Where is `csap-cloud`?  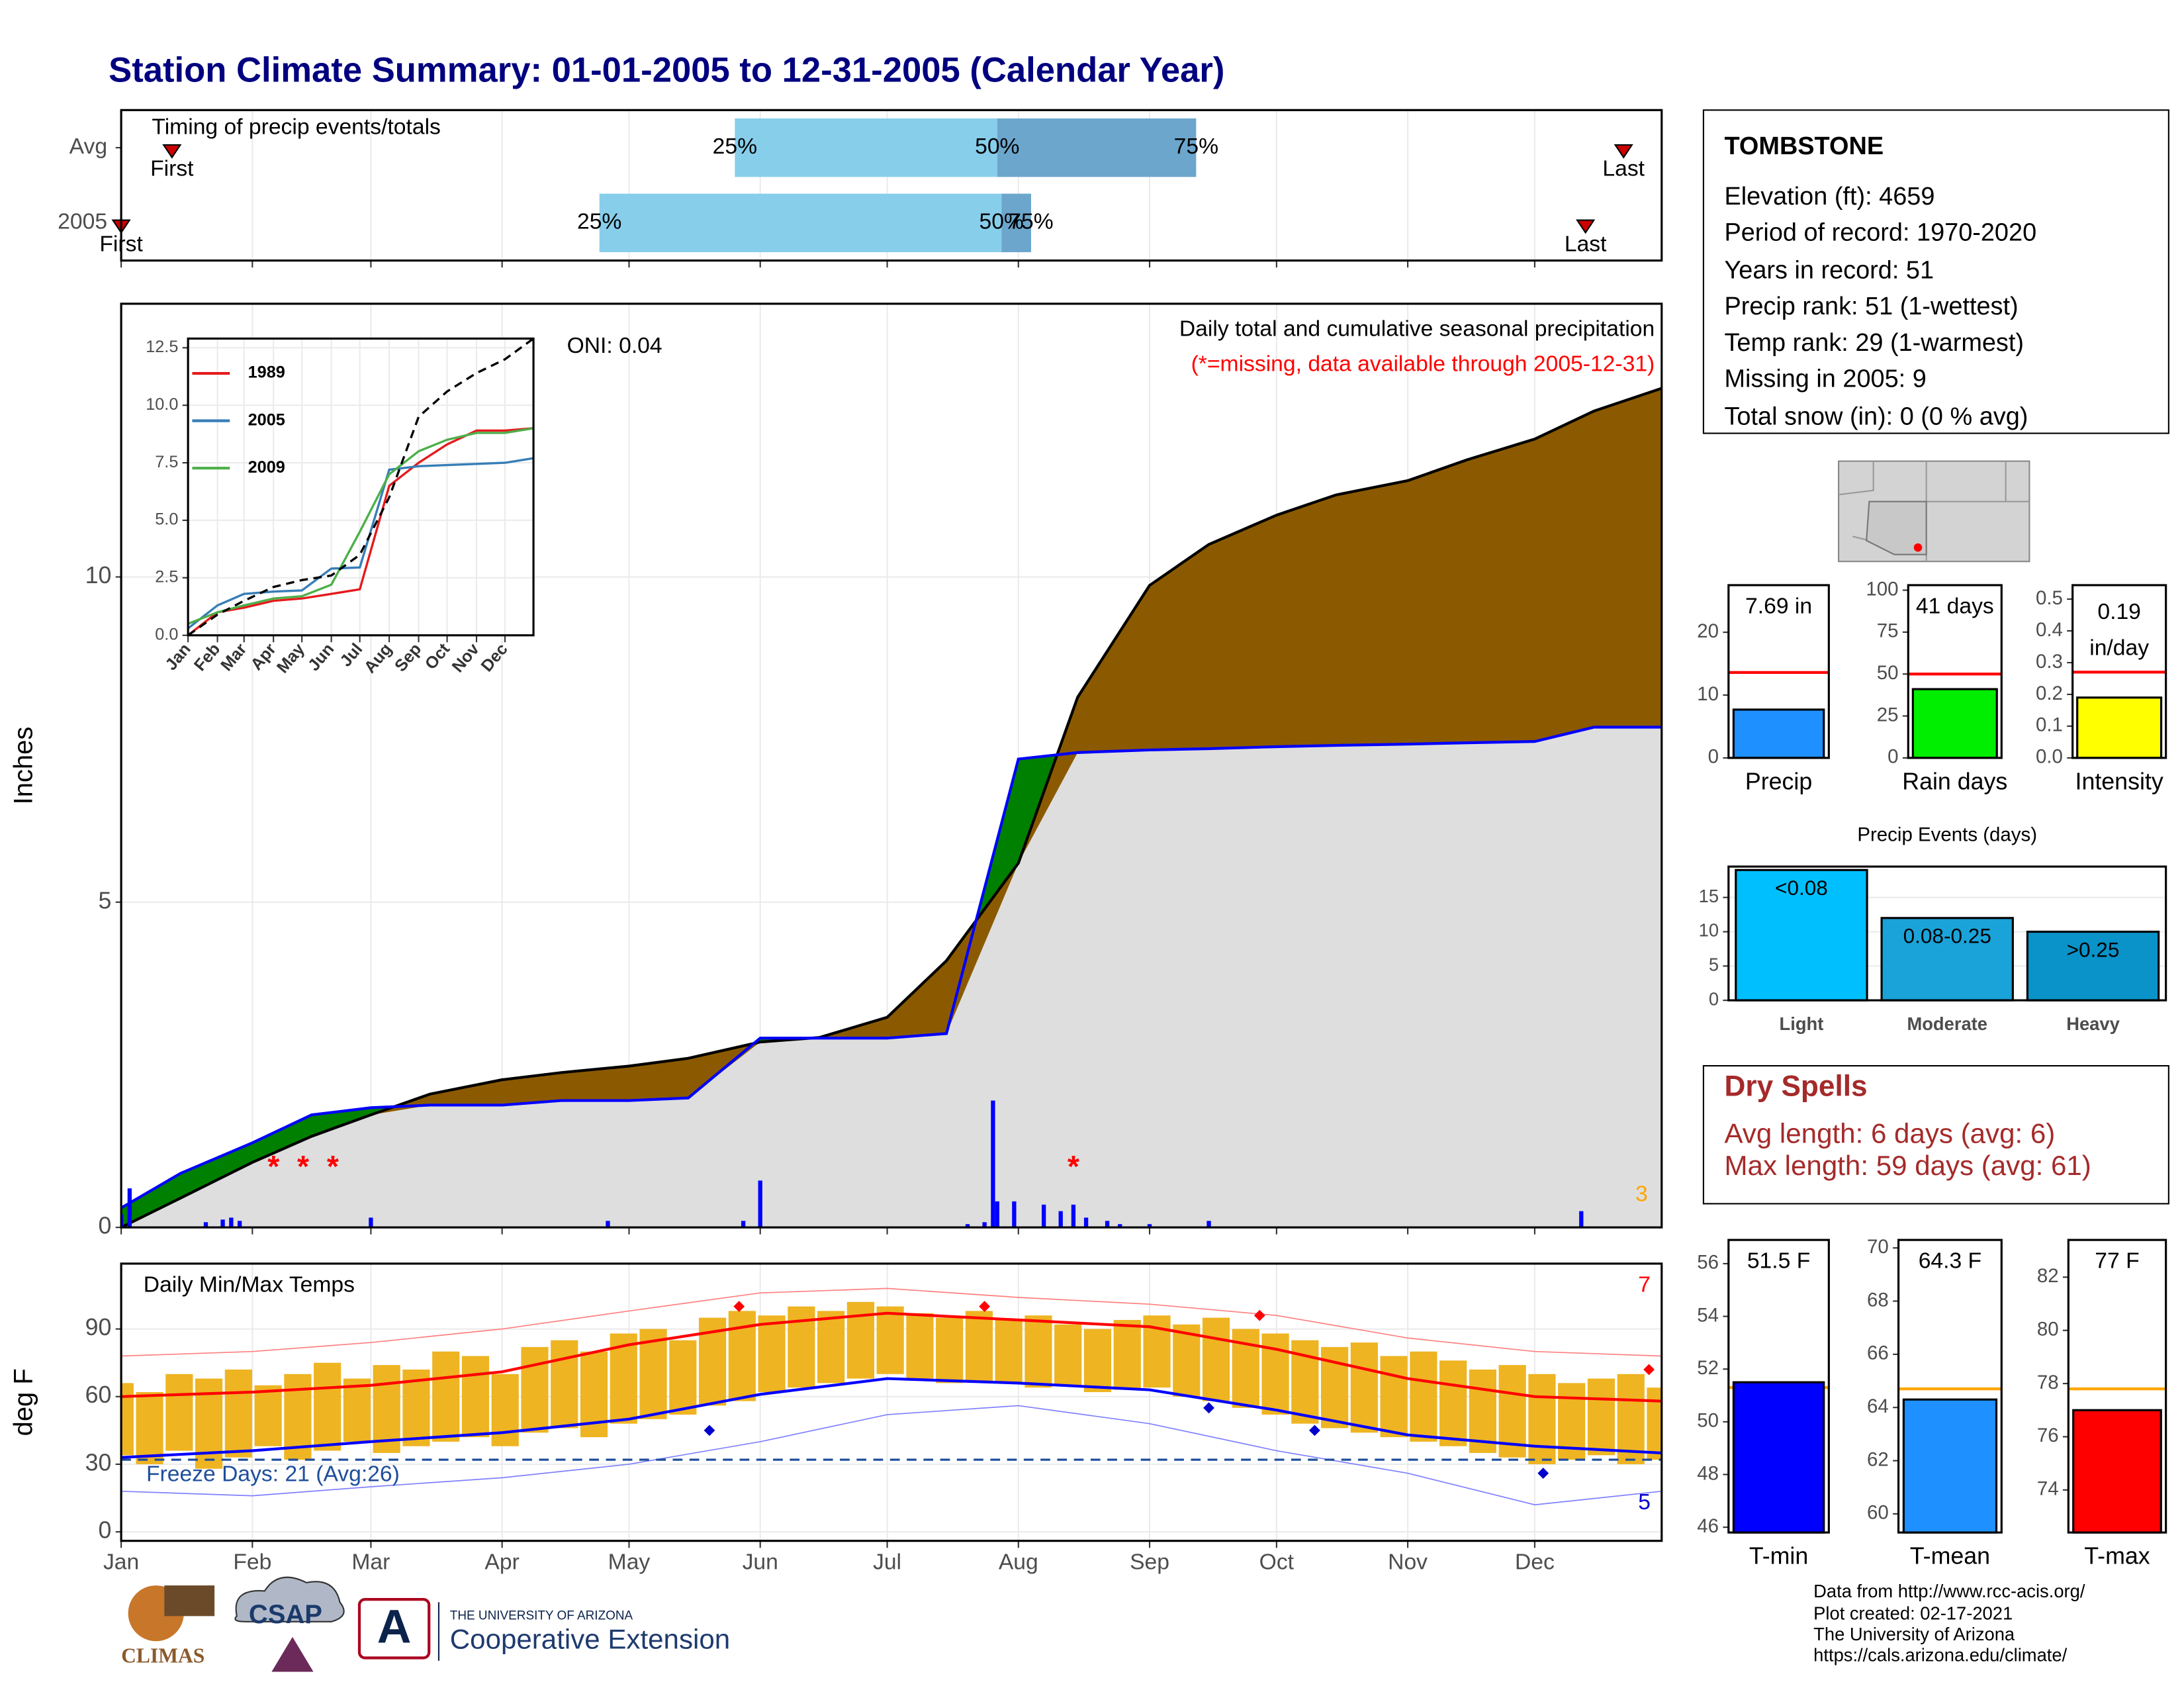
csap-cloud is located at coordinates (289, 1599).